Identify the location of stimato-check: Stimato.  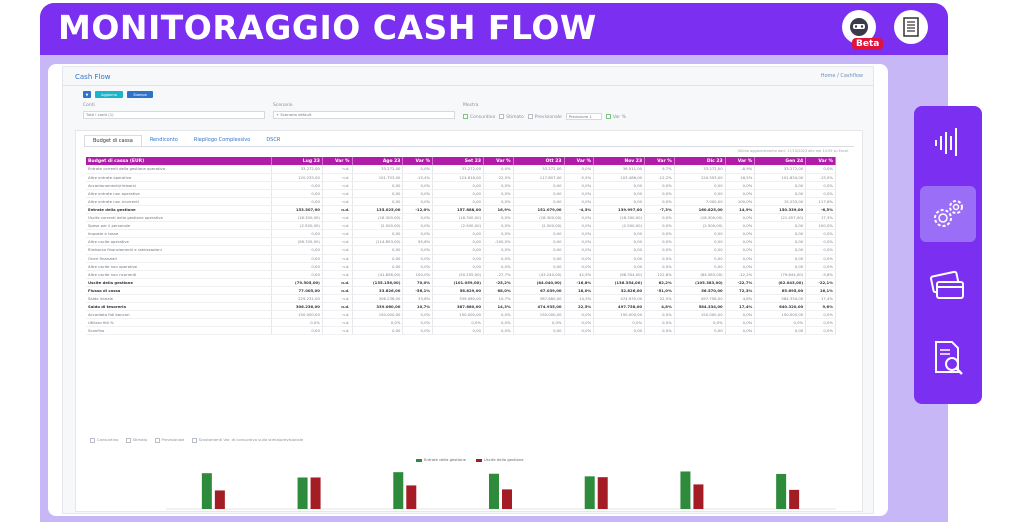
(511, 116).